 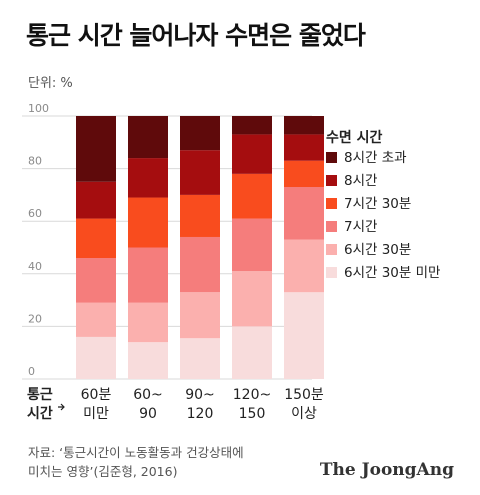 I want to click on y-tick-label: 40, so click(x=35, y=266).